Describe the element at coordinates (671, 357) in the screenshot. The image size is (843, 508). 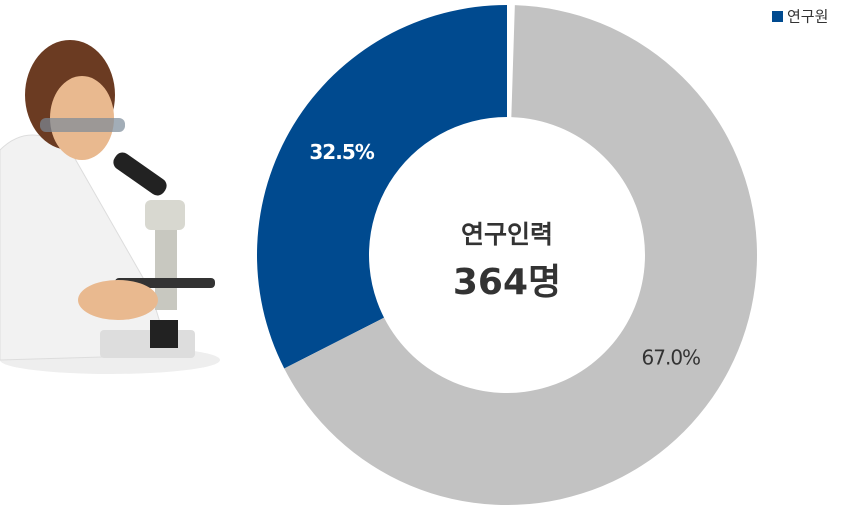
I see `slice-label: 67.0%` at that location.